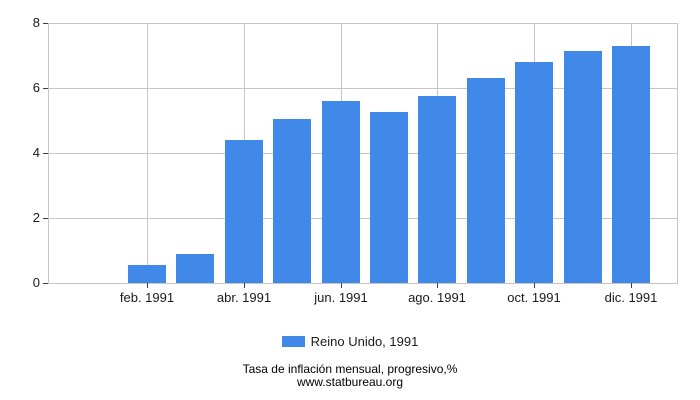  I want to click on y-axis-label: 2, so click(36, 217).